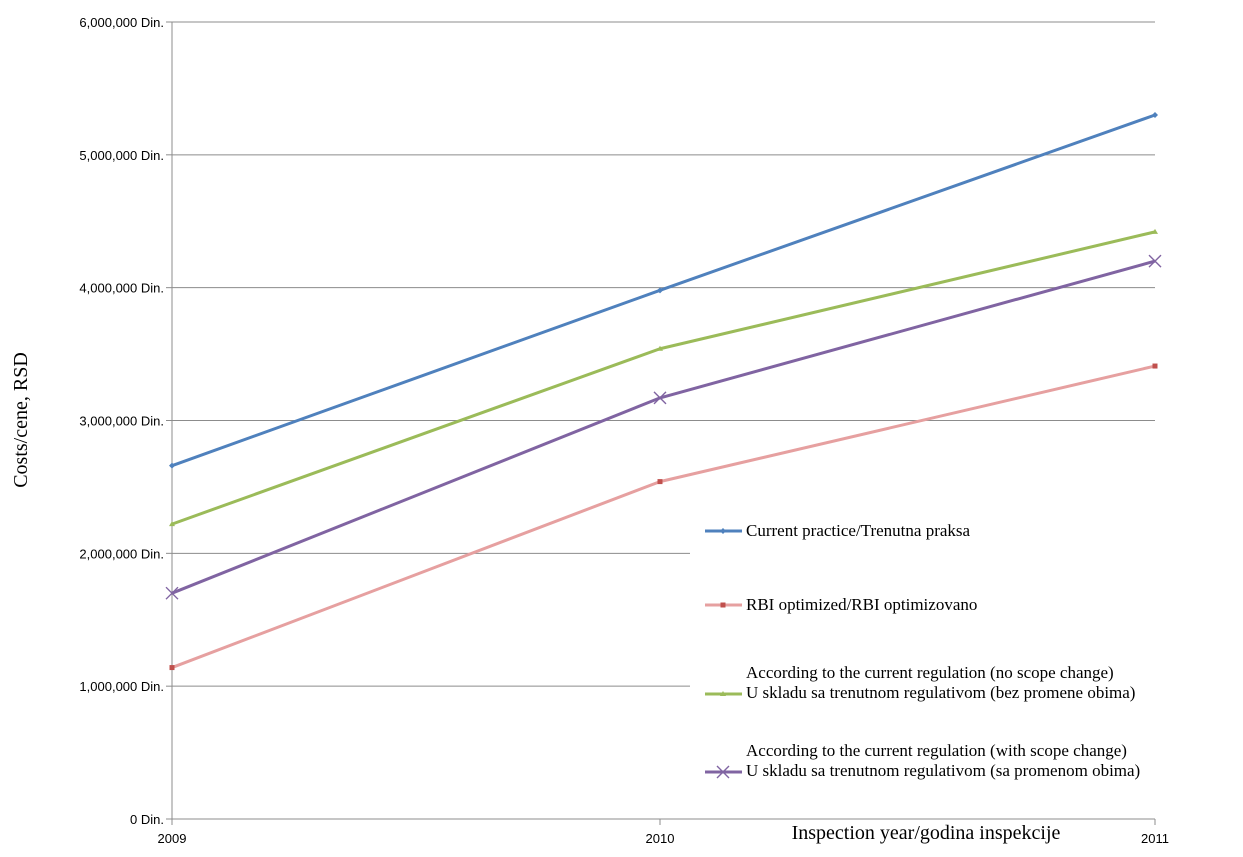 Image resolution: width=1243 pixels, height=857 pixels. Describe the element at coordinates (660, 838) in the screenshot. I see `x-tick-label: 2010` at that location.